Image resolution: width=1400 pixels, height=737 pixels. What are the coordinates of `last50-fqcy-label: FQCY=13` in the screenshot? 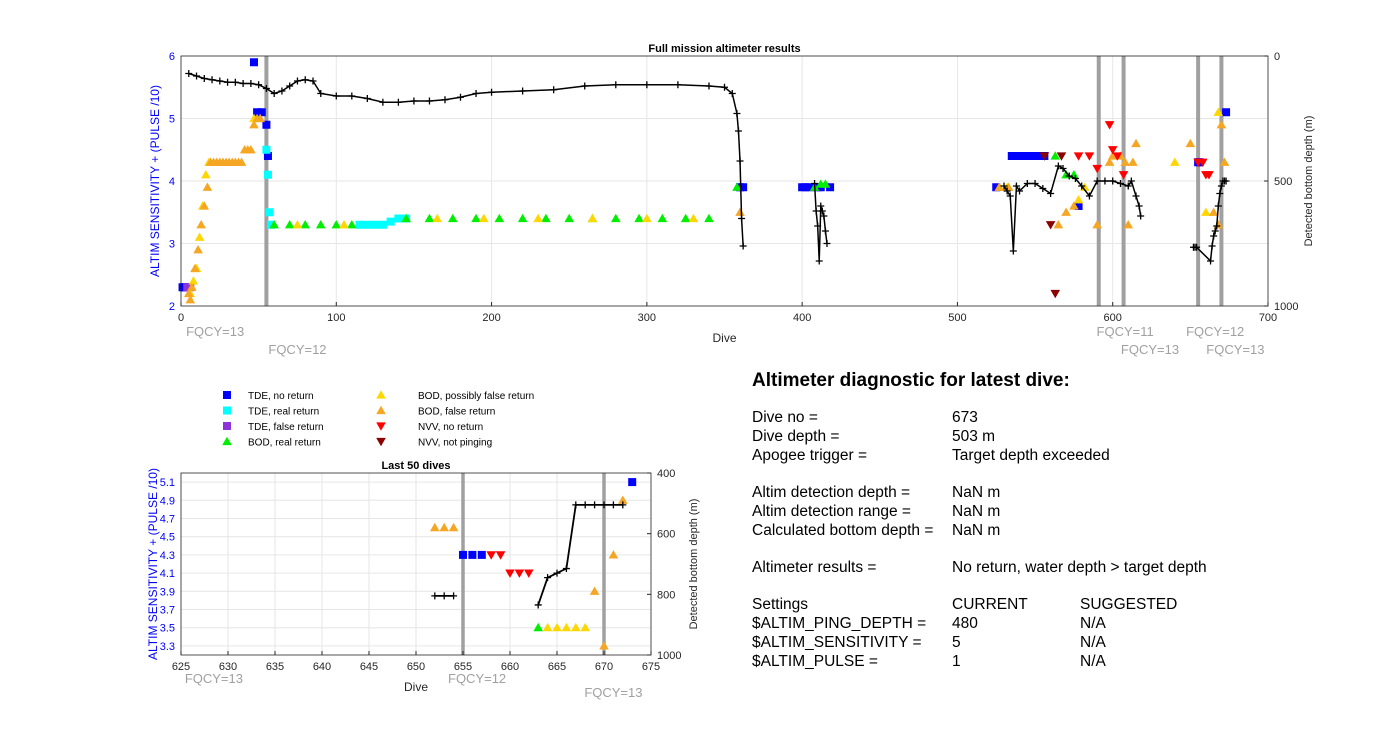 It's located at (214, 678).